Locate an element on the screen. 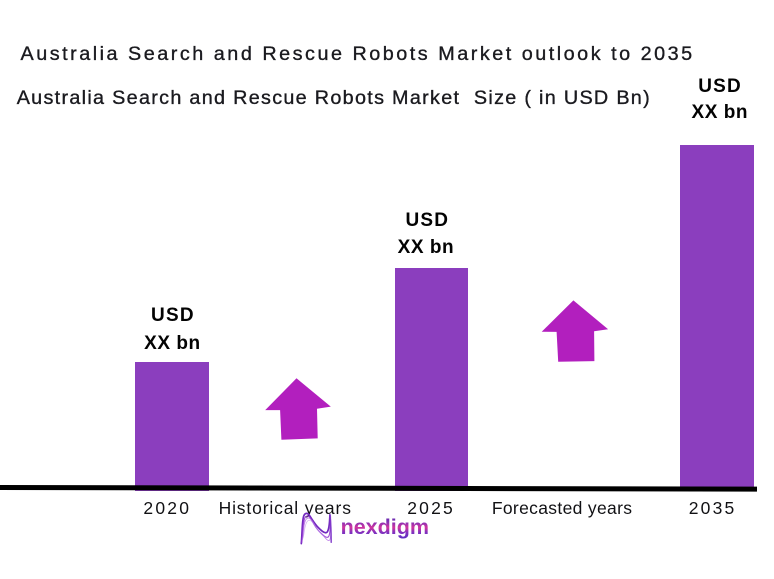  svg-text: nexdigm is located at coordinates (385, 527).